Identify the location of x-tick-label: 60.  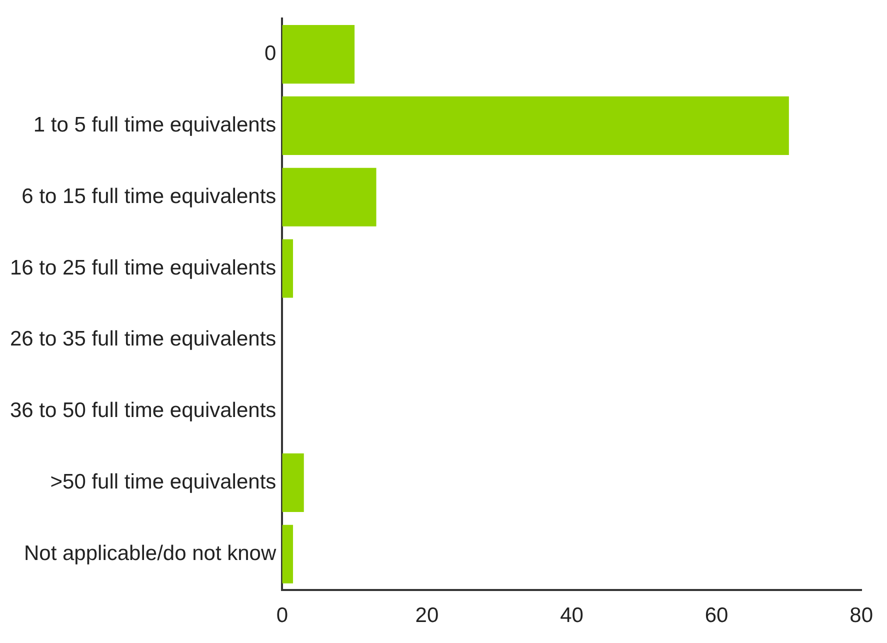
(716, 616).